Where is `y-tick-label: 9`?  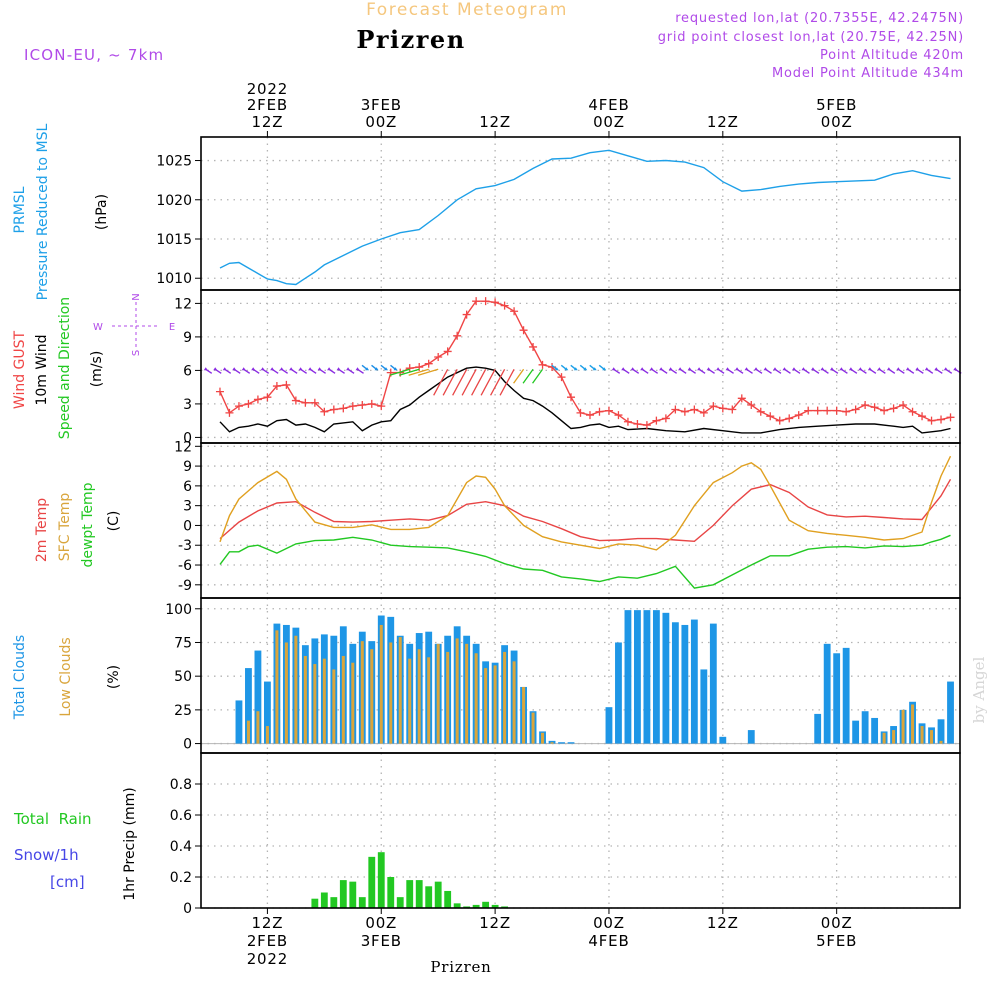
y-tick-label: 9 is located at coordinates (187, 467).